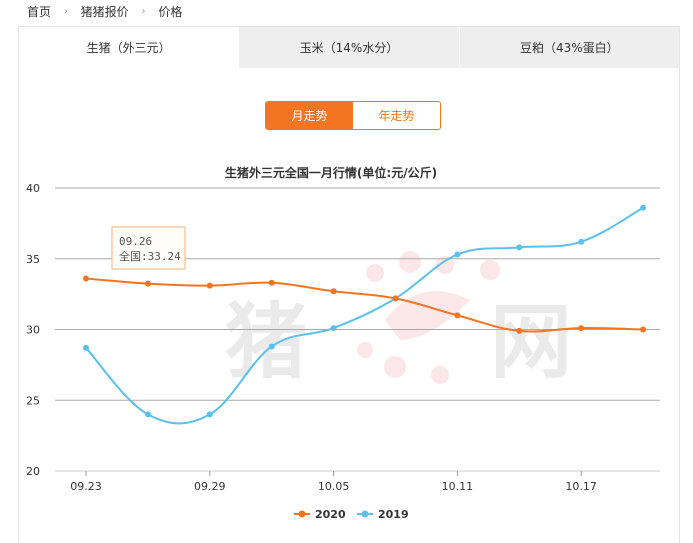 The width and height of the screenshot is (693, 543). I want to click on tooltip-date: 09.26, so click(135, 241).